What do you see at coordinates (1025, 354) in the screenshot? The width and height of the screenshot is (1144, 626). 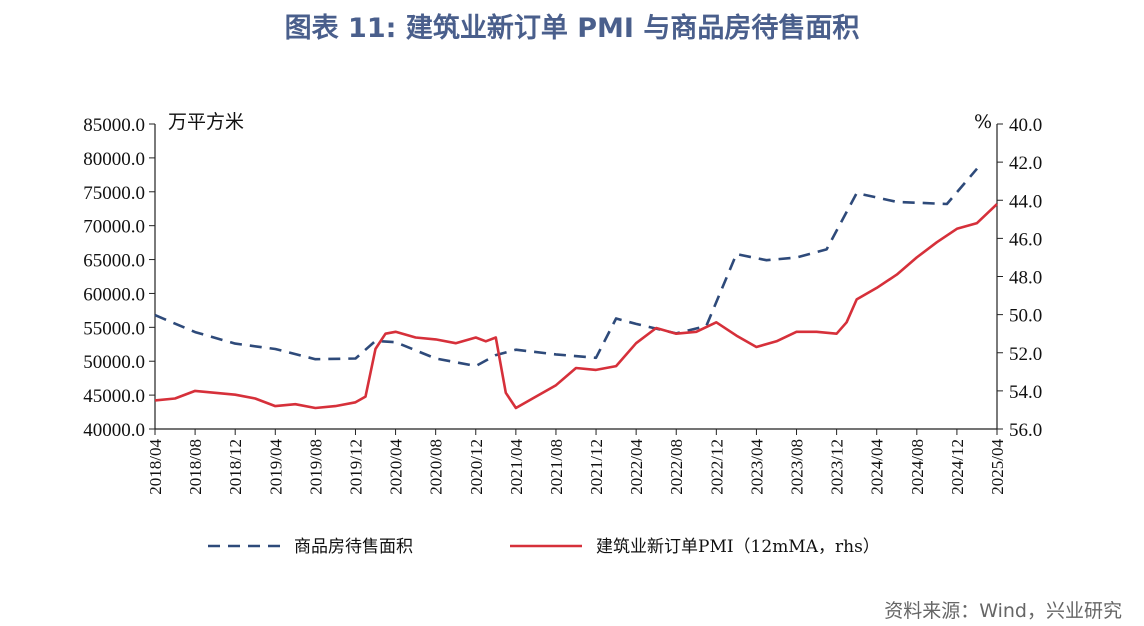 I see `right-tick-label: 52.0` at bounding box center [1025, 354].